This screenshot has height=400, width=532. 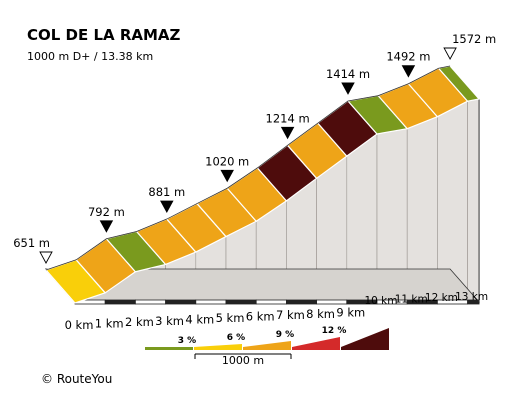 I want to click on elevation-label-5: 1414 m, so click(x=348, y=74).